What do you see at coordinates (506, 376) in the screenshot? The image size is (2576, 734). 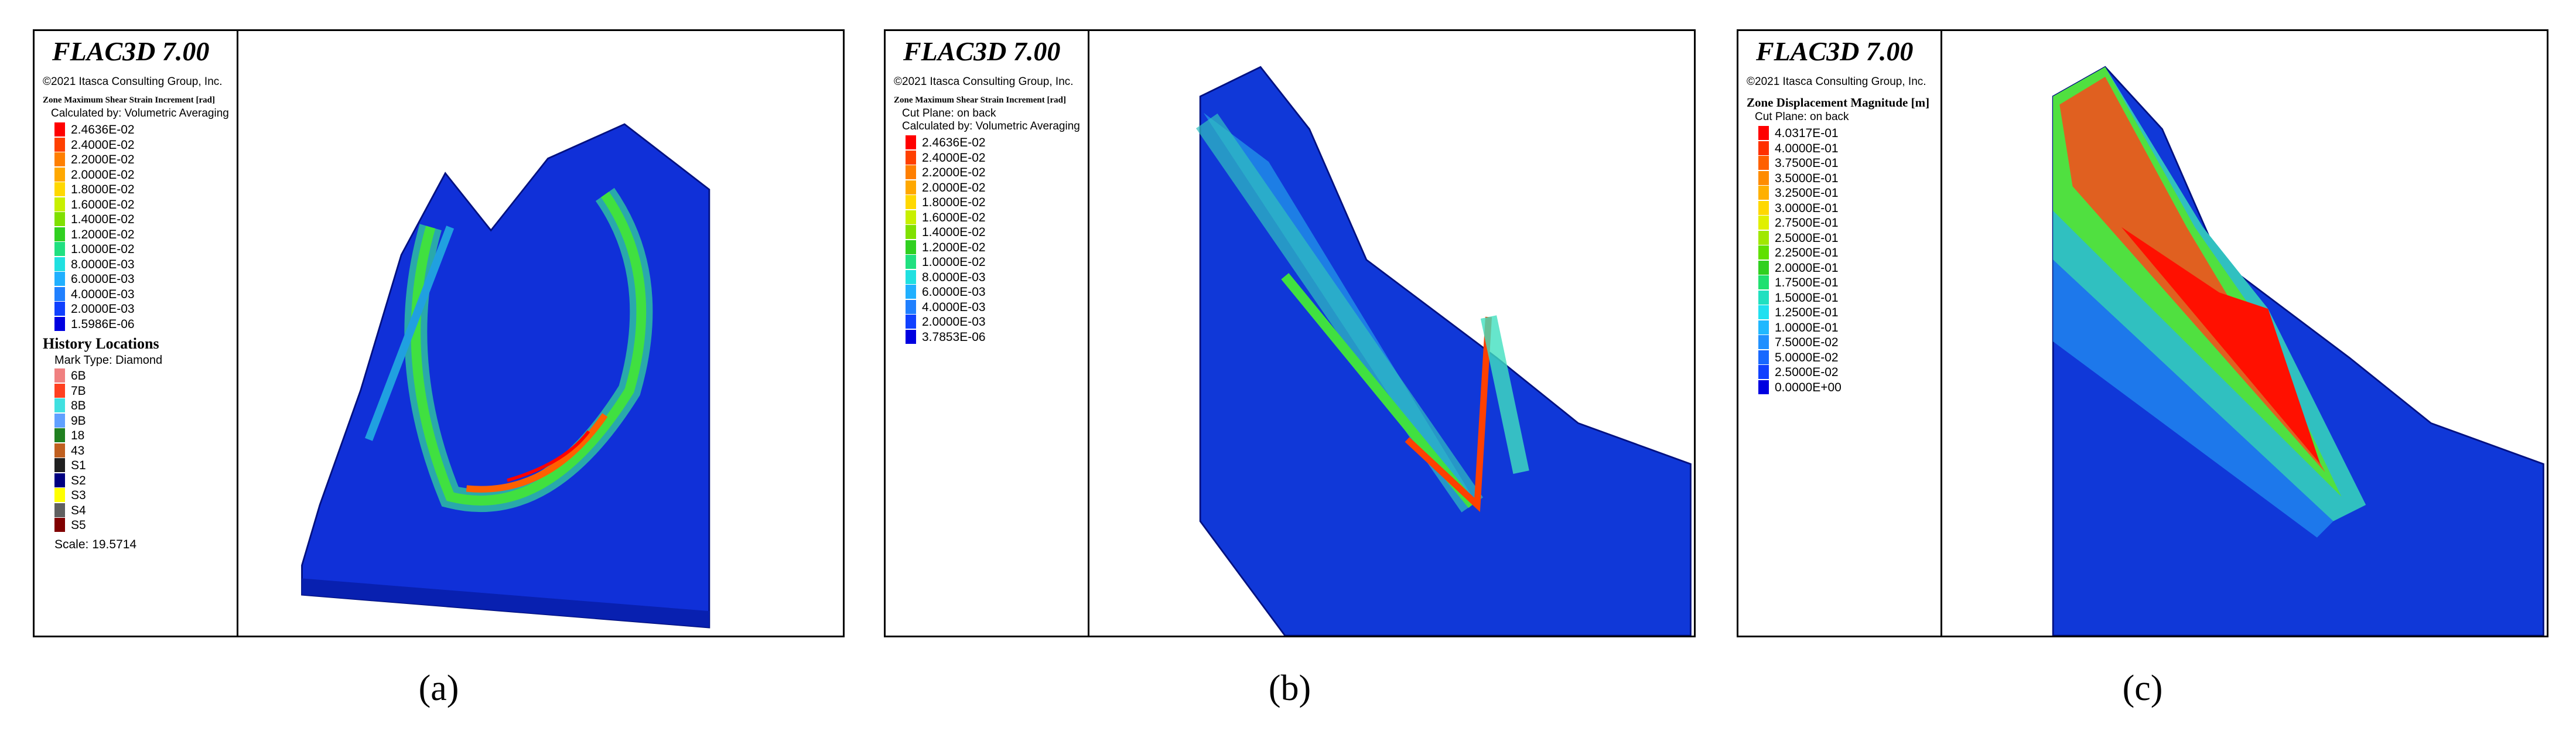 I see `render` at bounding box center [506, 376].